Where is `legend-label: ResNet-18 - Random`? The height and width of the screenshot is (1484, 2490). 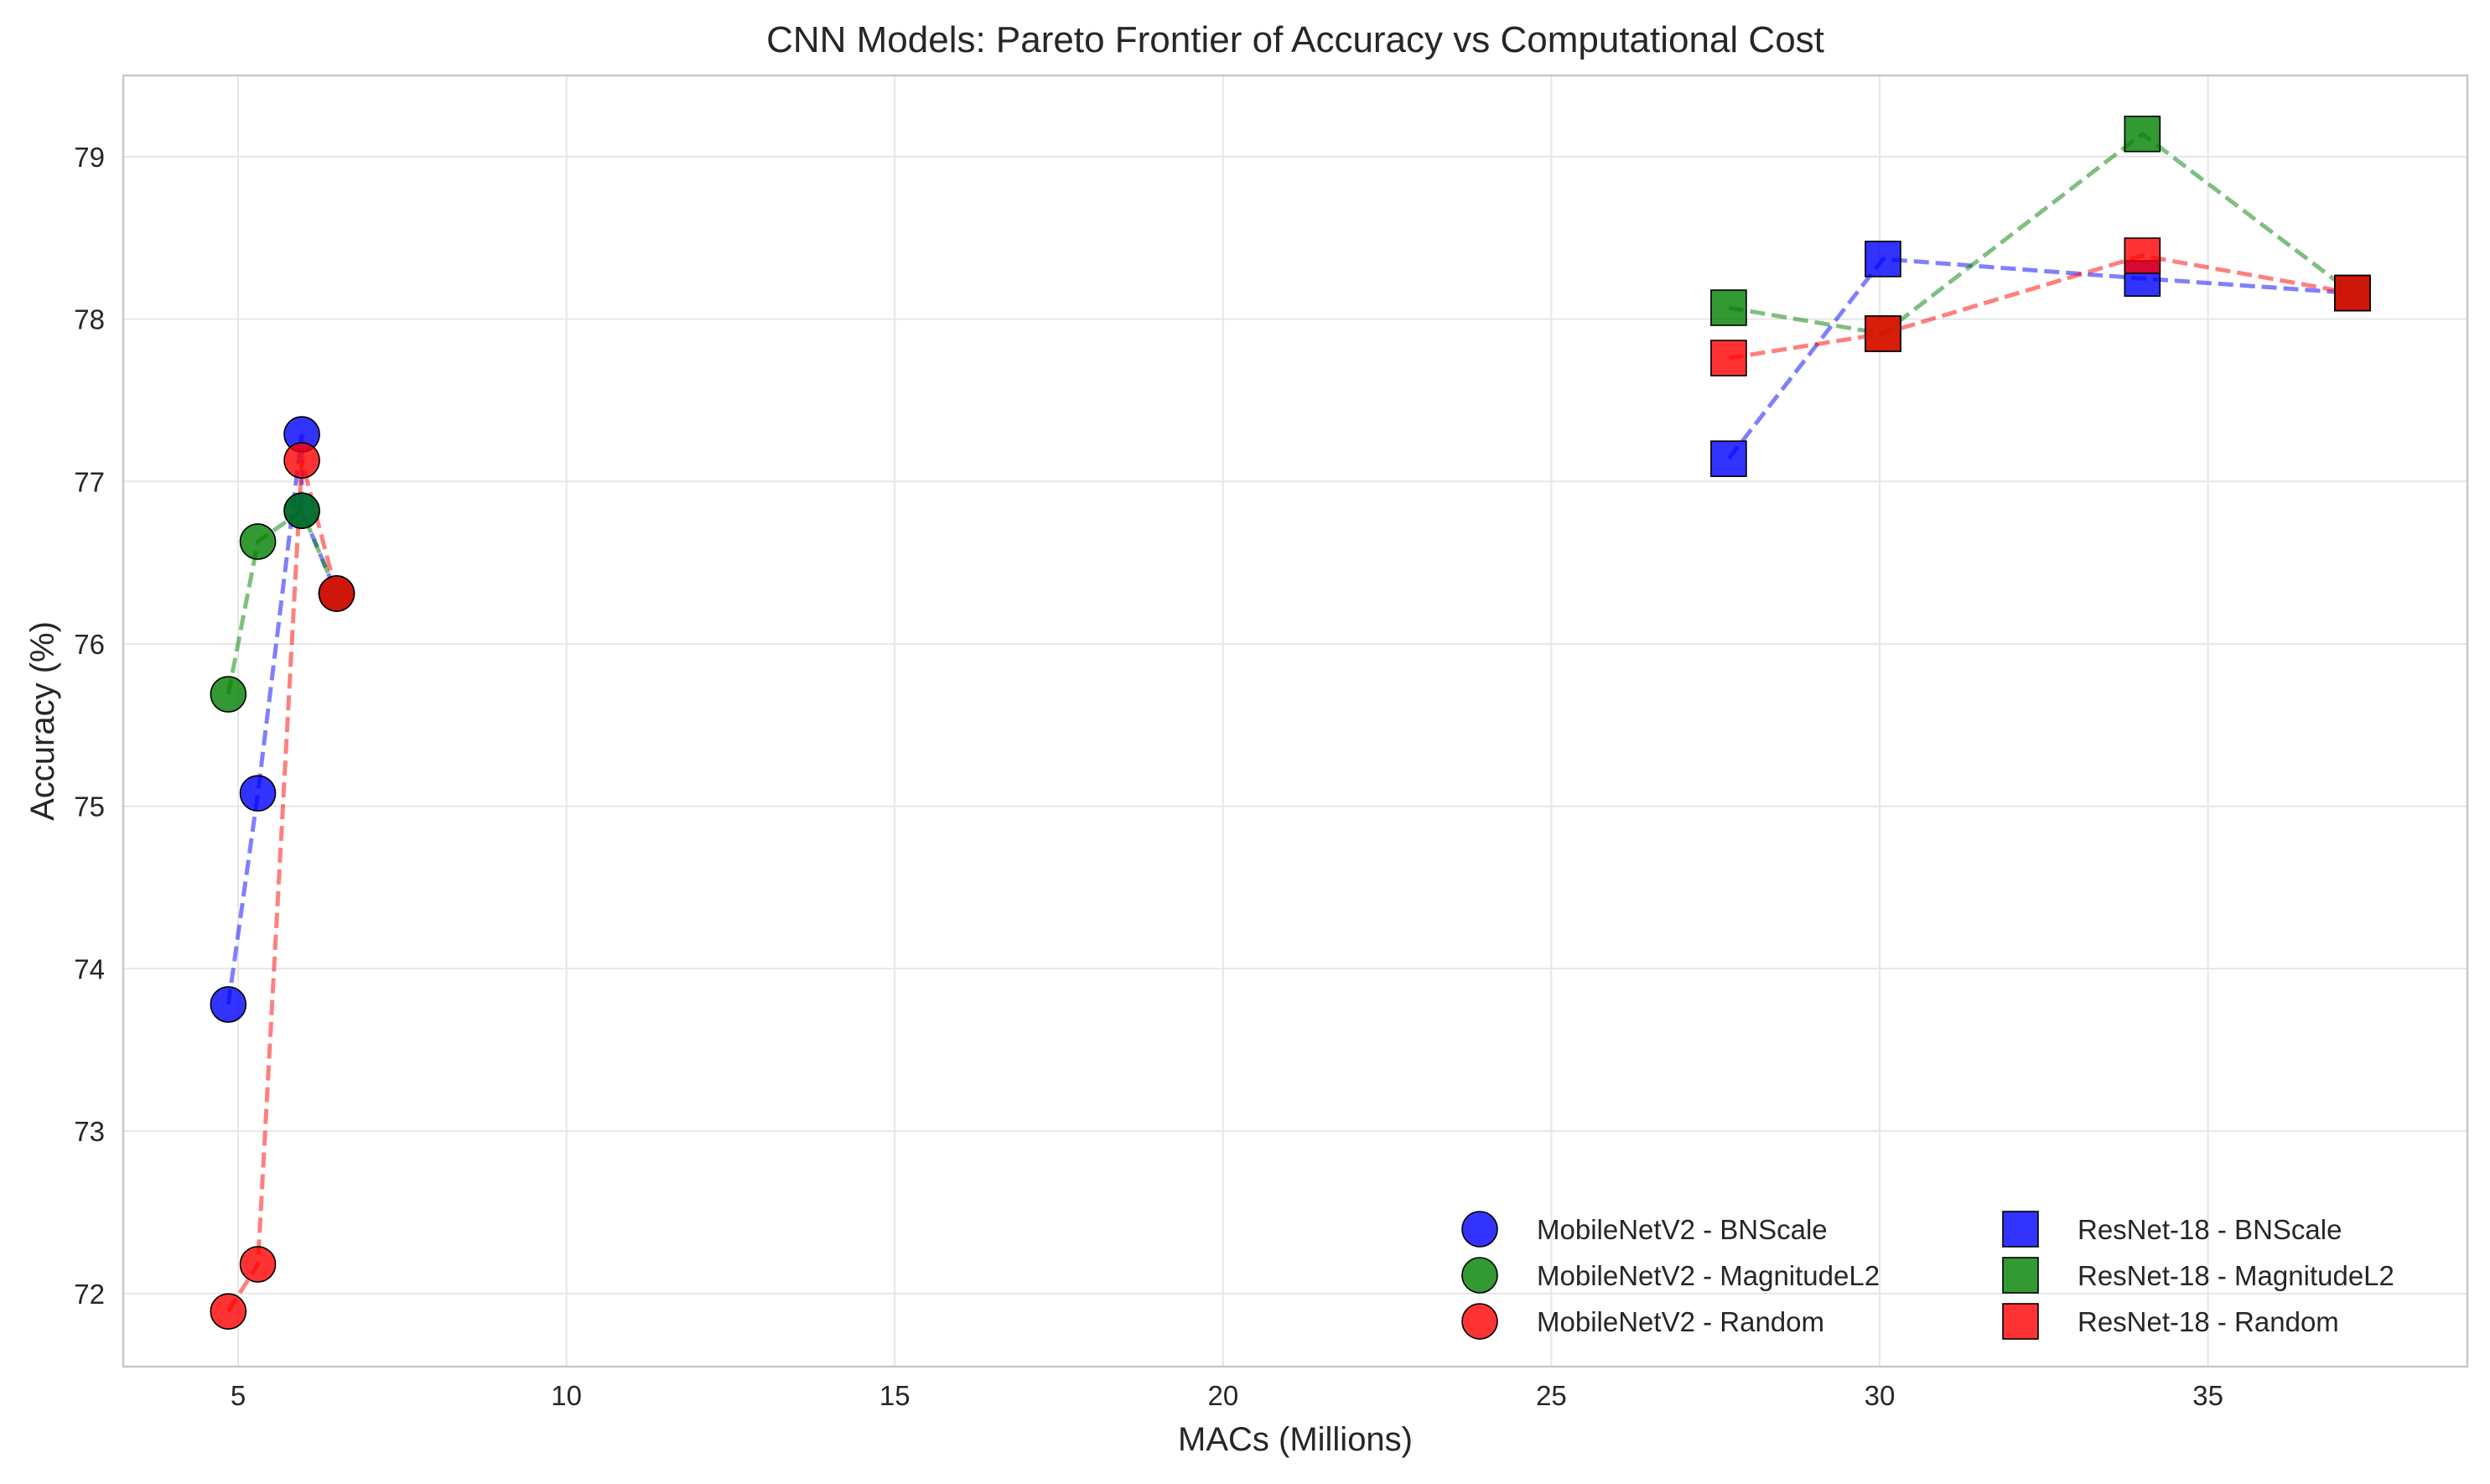
legend-label: ResNet-18 - Random is located at coordinates (2208, 1321).